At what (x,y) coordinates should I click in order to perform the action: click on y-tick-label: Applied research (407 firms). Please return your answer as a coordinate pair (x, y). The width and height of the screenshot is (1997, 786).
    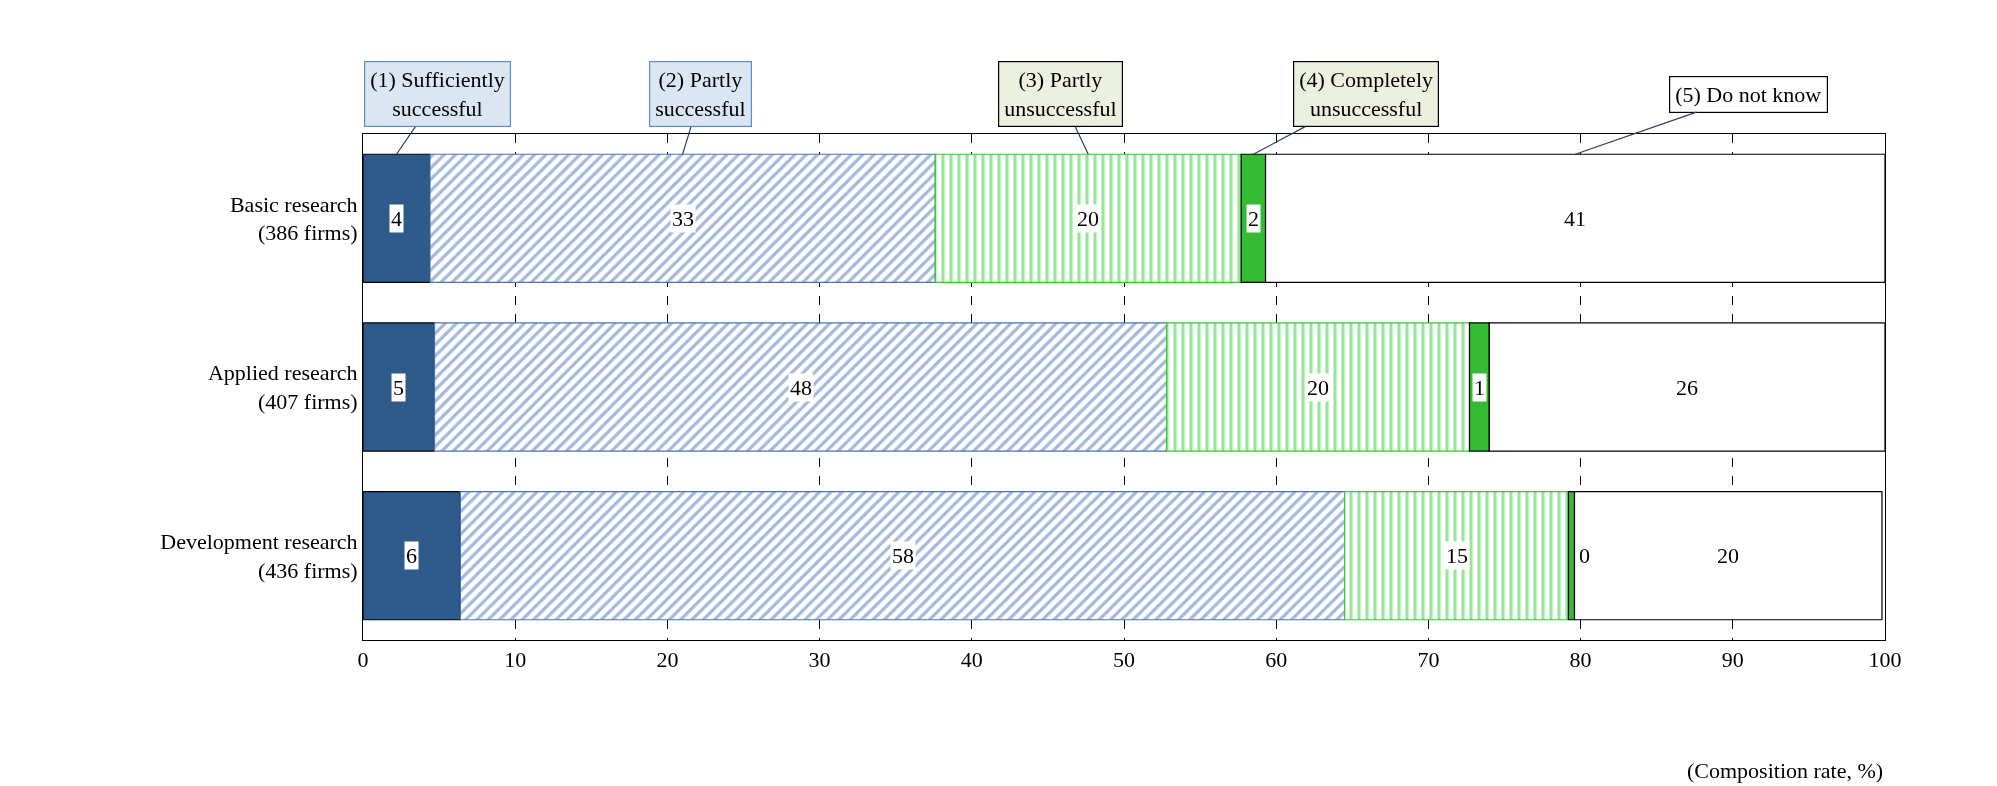
    Looking at the image, I should click on (282, 387).